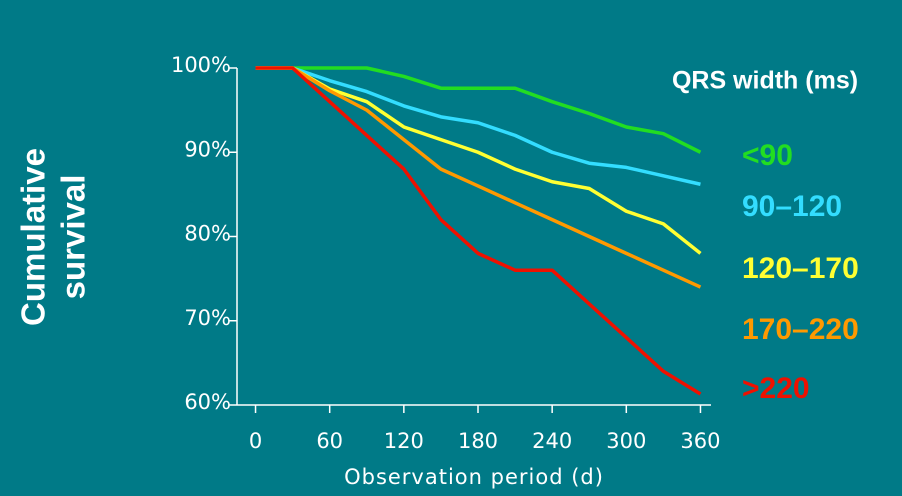 Image resolution: width=902 pixels, height=496 pixels. What do you see at coordinates (207, 234) in the screenshot?
I see `y-tick-label: 80%` at bounding box center [207, 234].